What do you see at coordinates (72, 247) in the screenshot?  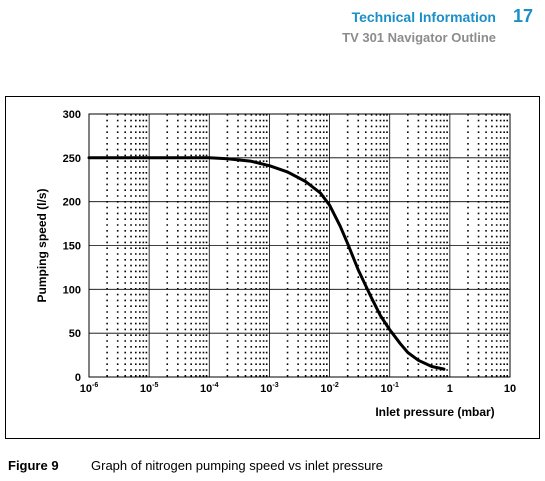 I see `y-tick-label: 150` at bounding box center [72, 247].